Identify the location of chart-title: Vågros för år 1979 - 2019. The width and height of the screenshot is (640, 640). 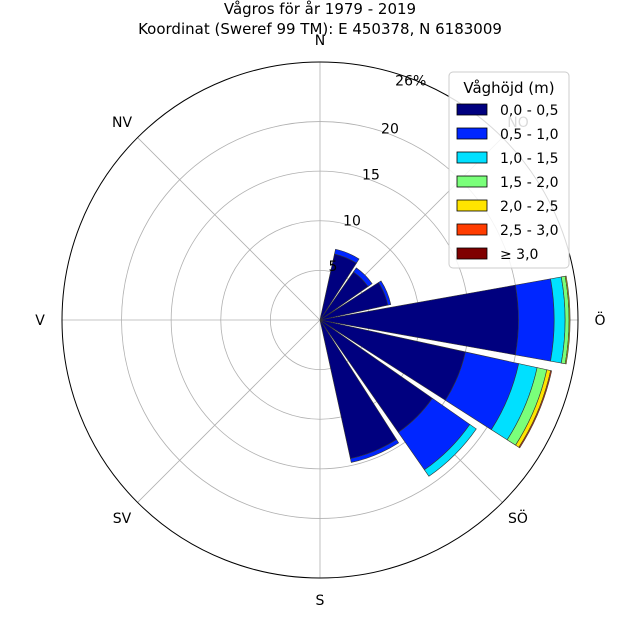
(320, 9).